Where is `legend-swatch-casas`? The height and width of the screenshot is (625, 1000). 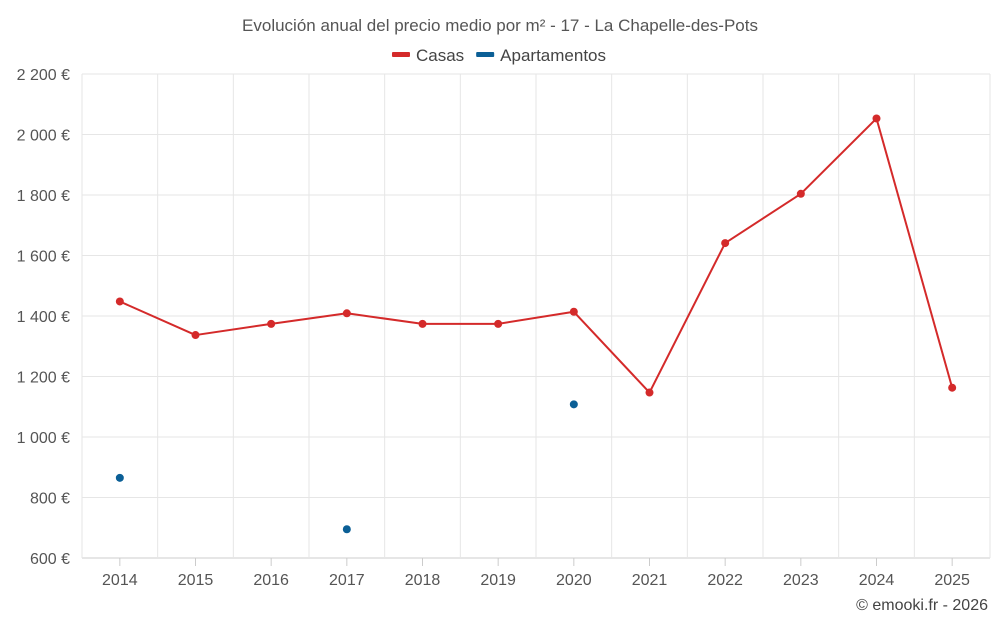
legend-swatch-casas is located at coordinates (400, 54).